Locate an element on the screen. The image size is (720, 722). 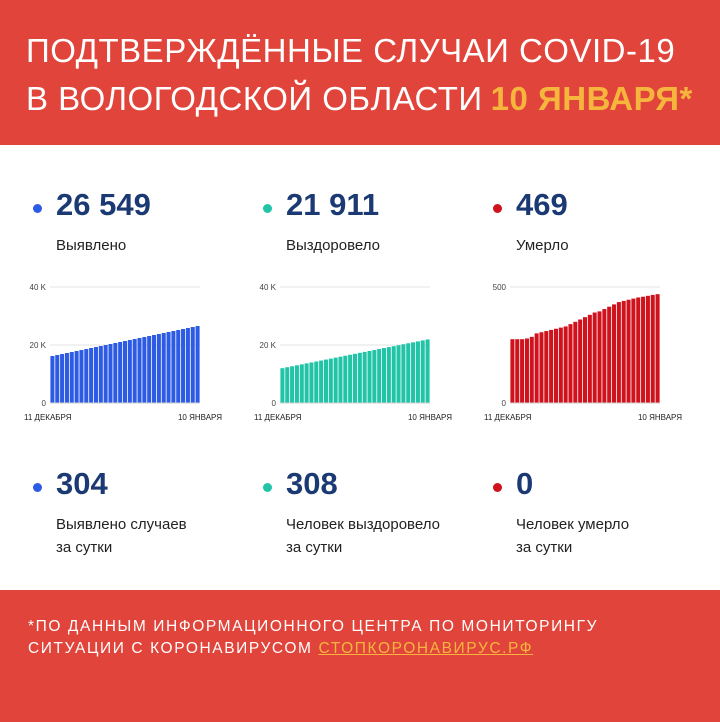
x-tick-label-start: 11 ДЕКАБРЯ is located at coordinates (48, 417).